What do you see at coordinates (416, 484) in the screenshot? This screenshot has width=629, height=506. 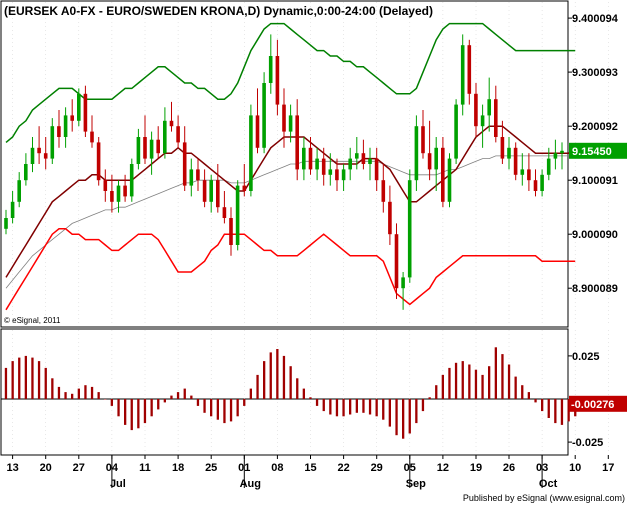 I see `month-label: Sep` at bounding box center [416, 484].